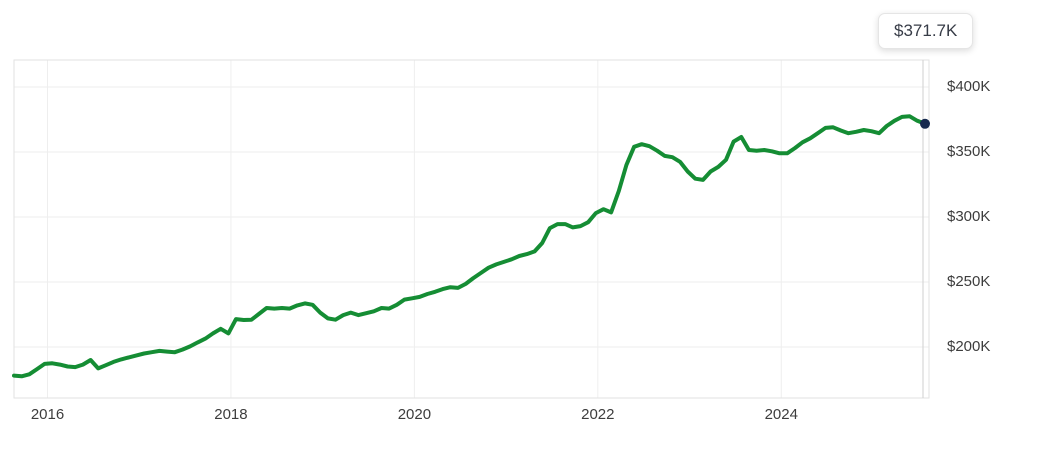 This screenshot has width=1040, height=449. Describe the element at coordinates (925, 123) in the screenshot. I see `latest-point-marker` at that location.